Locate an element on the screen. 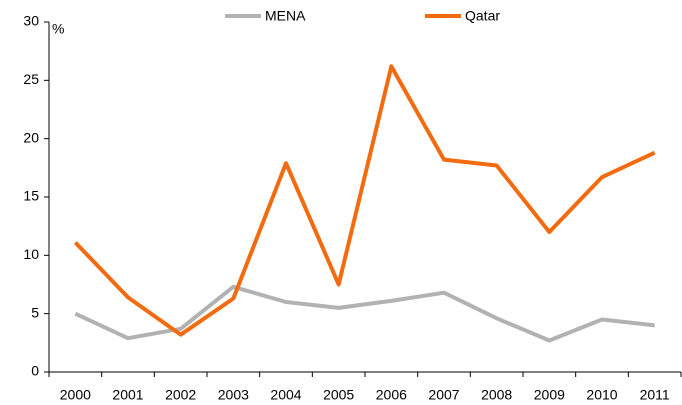  y-tick-label: 30 is located at coordinates (31, 21).